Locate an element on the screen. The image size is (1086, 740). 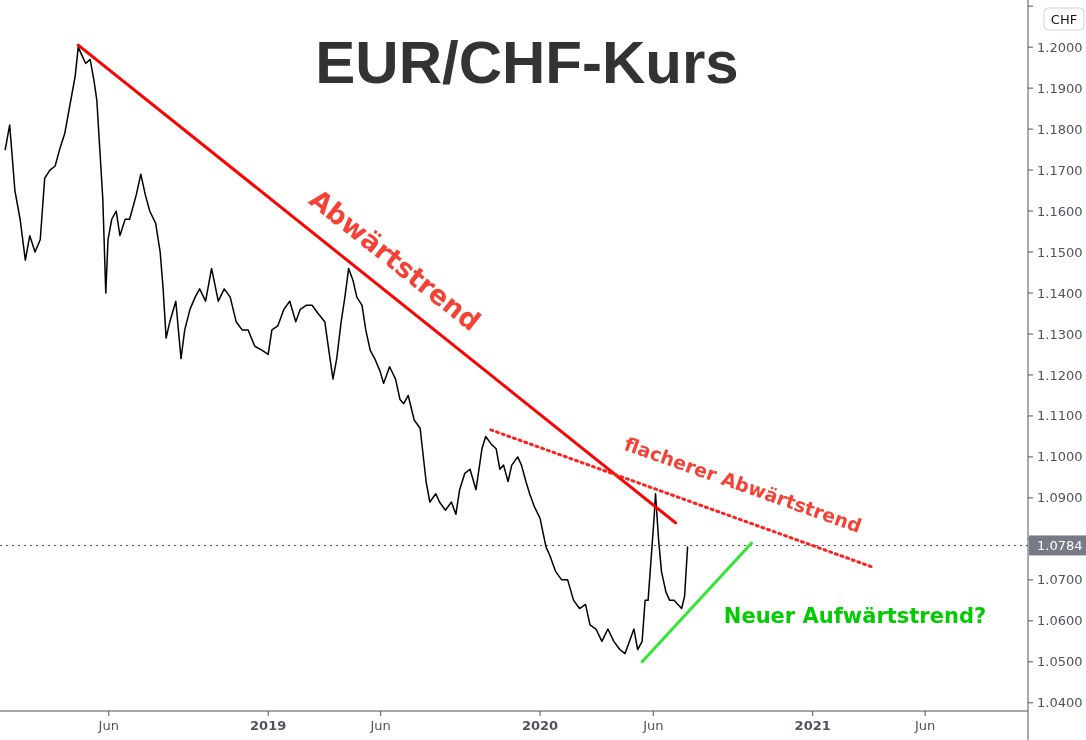
ref-line-label: 1.0784 is located at coordinates (1060, 545).